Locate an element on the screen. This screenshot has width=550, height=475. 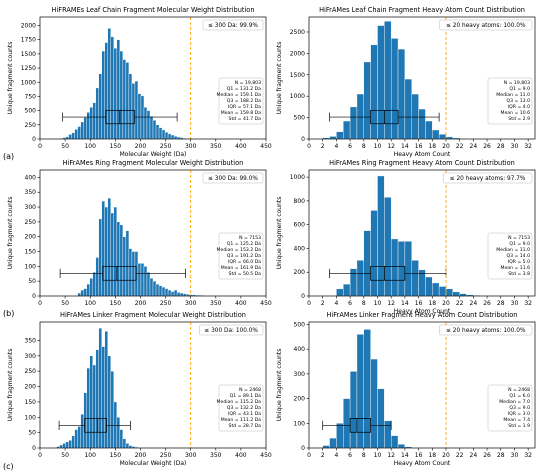
x-axis-label: Molecular Weight (Da) is located at coordinates (153, 463).